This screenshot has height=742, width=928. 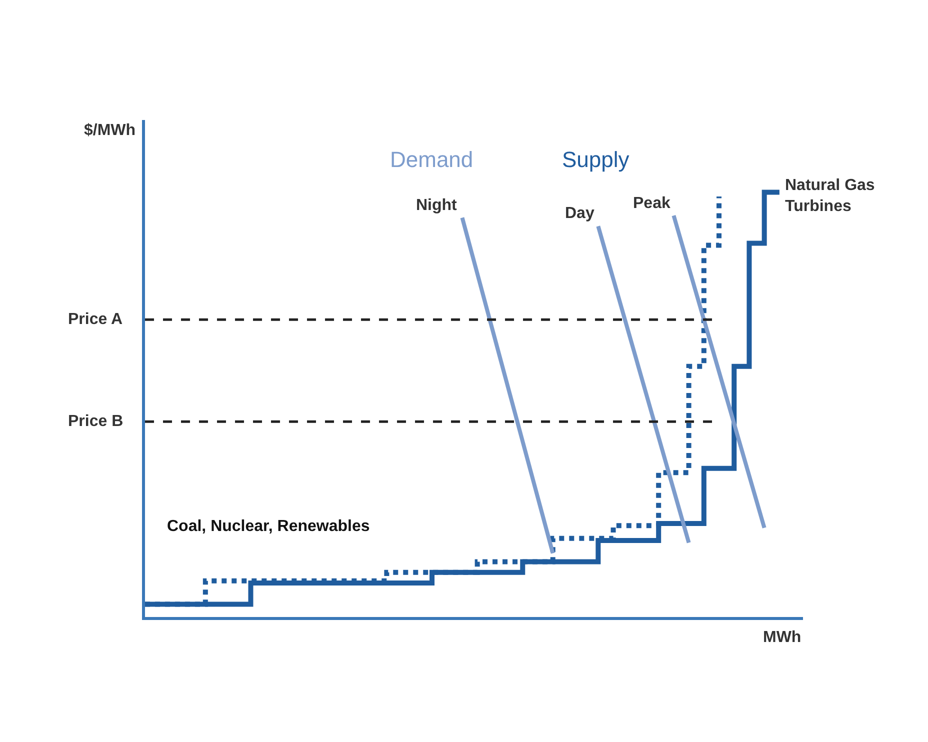 I want to click on annotation: Natural Gas Turbines, so click(x=830, y=196).